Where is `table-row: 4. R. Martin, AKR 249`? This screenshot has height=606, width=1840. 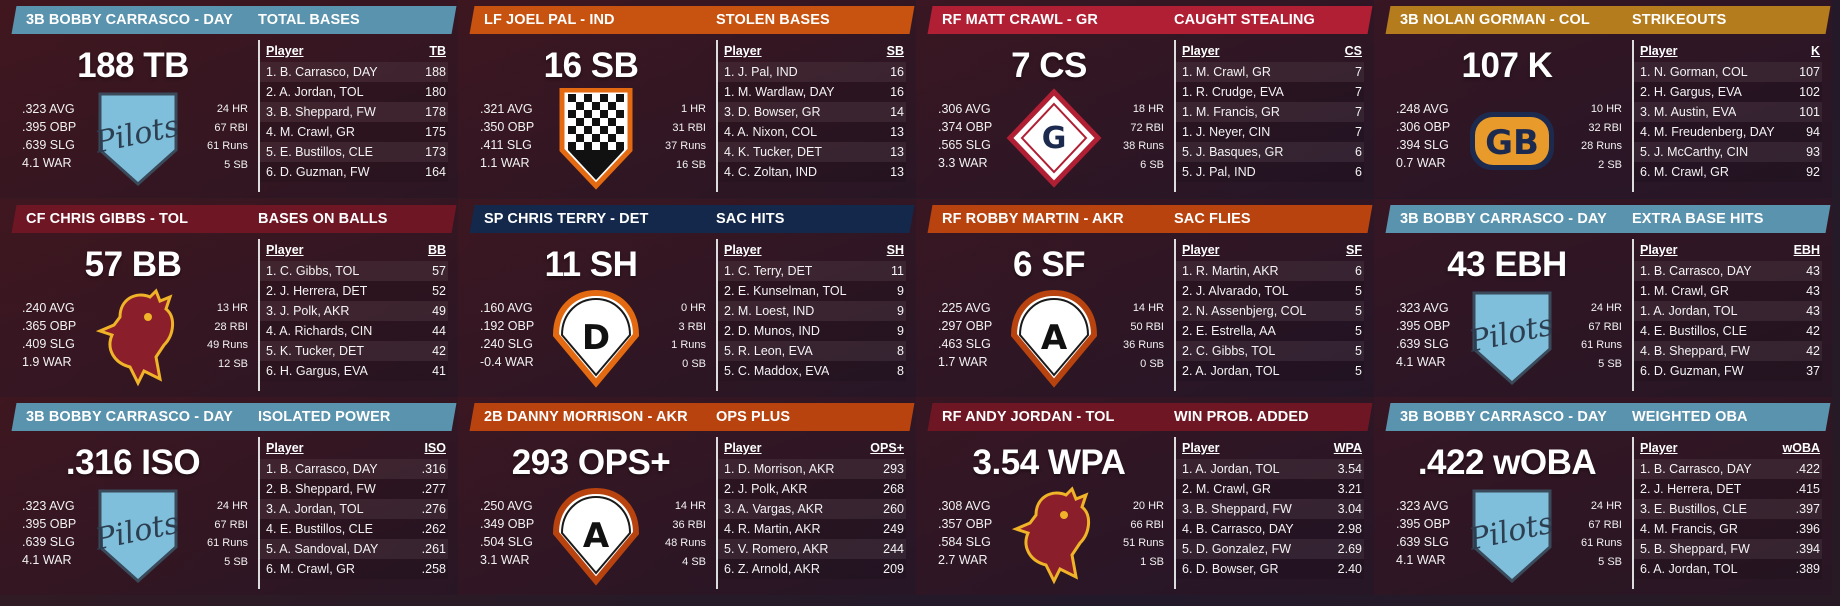 table-row: 4. R. Martin, AKR 249 is located at coordinates (812, 529).